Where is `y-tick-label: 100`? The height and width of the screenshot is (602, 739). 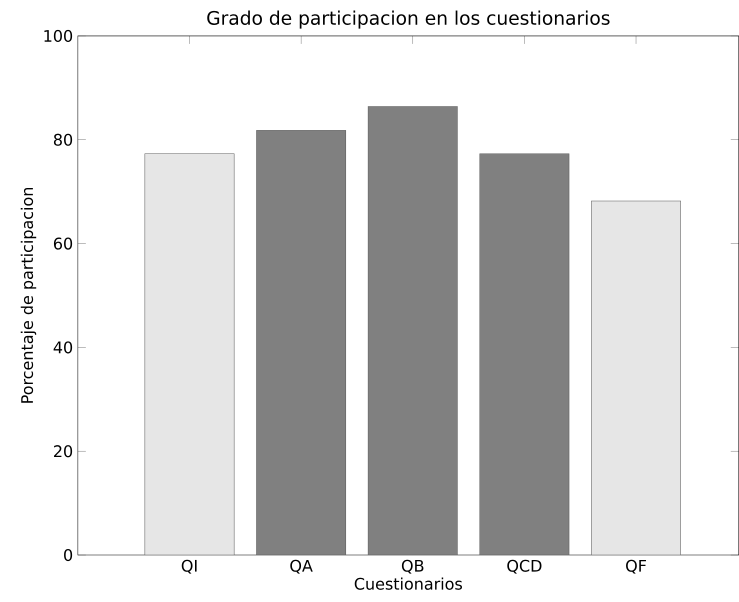
y-tick-label: 100 is located at coordinates (58, 36).